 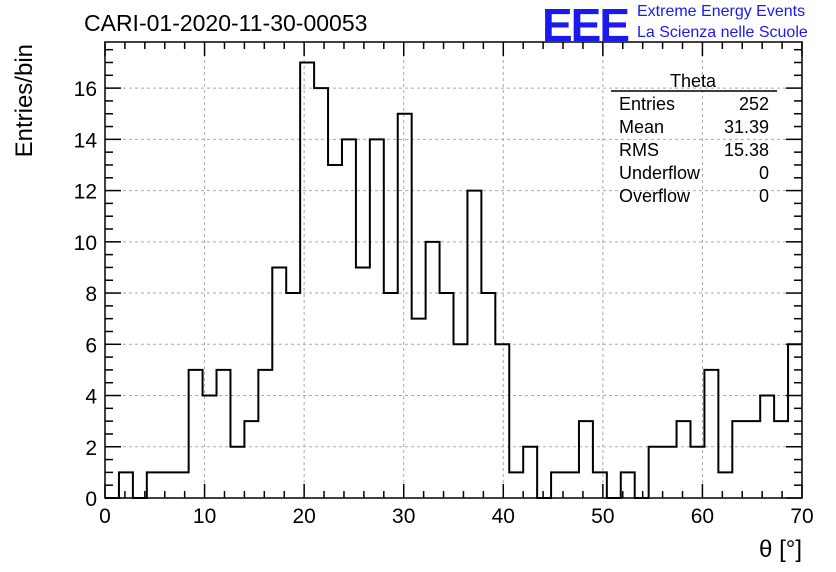 I want to click on x-tick-label: 70, so click(x=801, y=516).